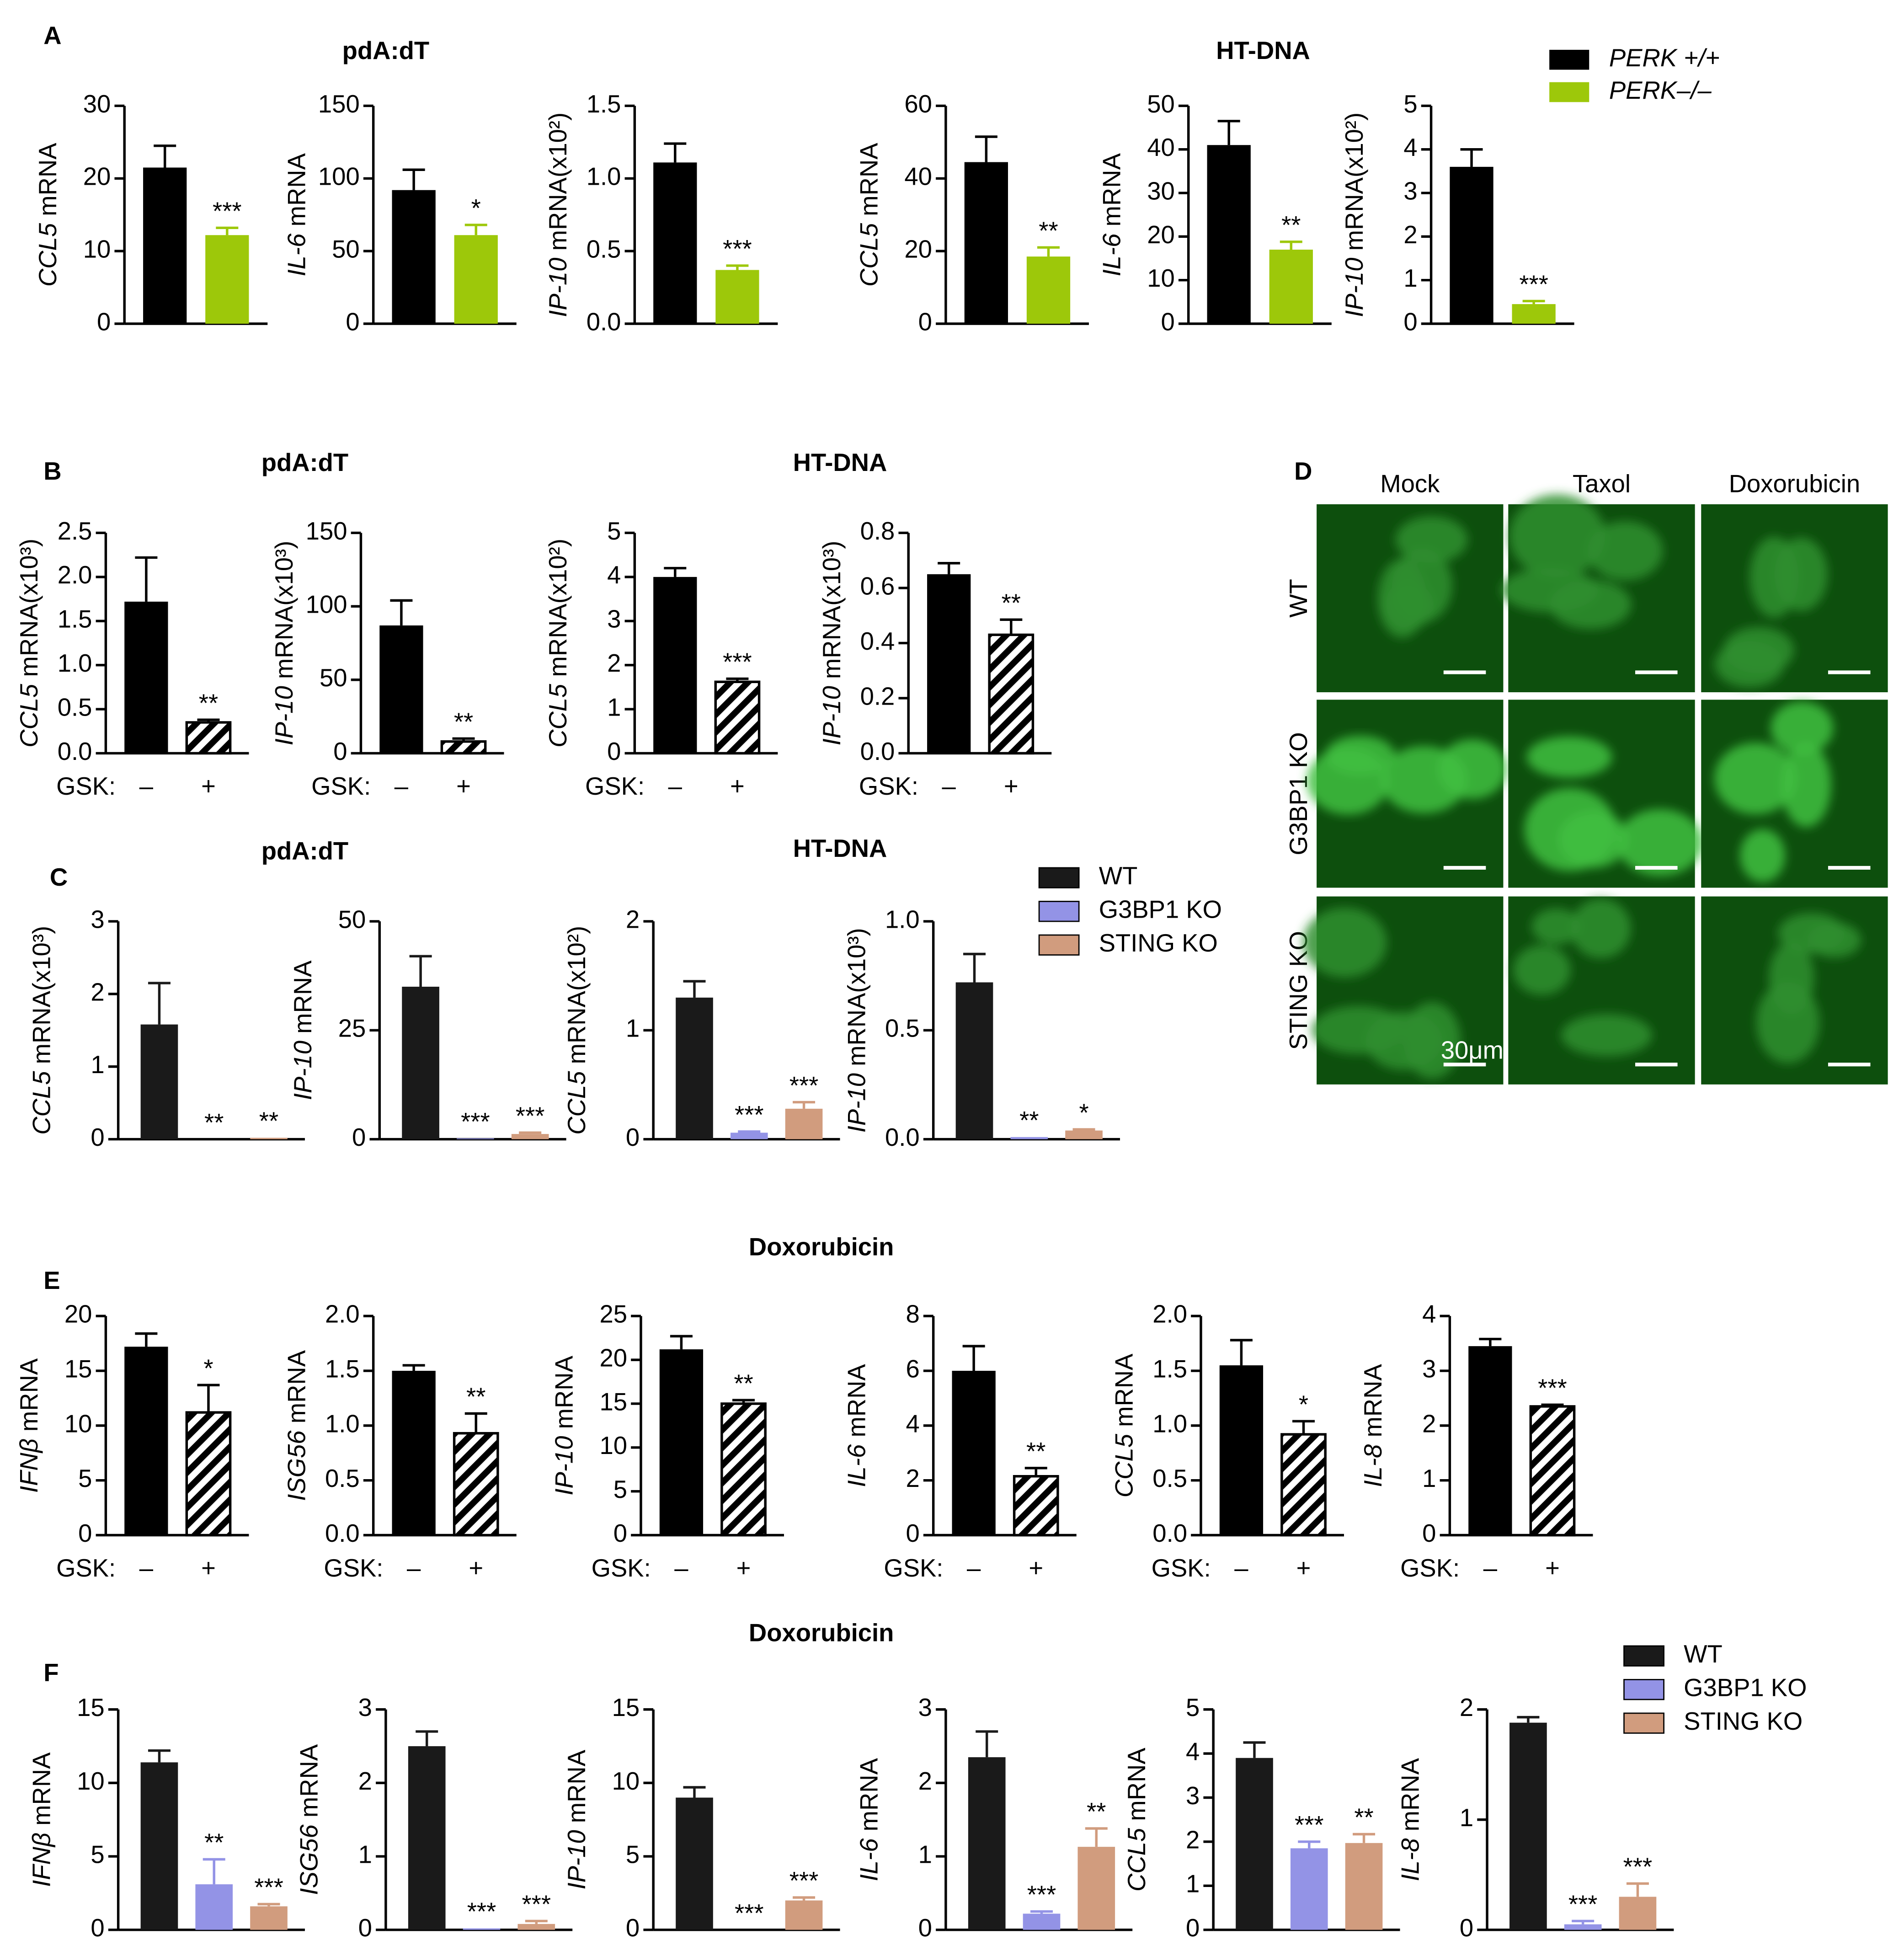 Image resolution: width=1904 pixels, height=1951 pixels. I want to click on legend-label: STING KO, so click(1743, 1721).